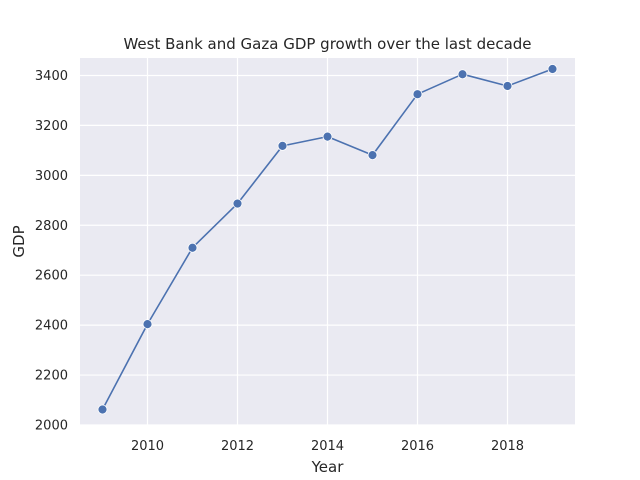 This screenshot has width=640, height=480. What do you see at coordinates (51, 426) in the screenshot?
I see `y-tick-label: 2000` at bounding box center [51, 426].